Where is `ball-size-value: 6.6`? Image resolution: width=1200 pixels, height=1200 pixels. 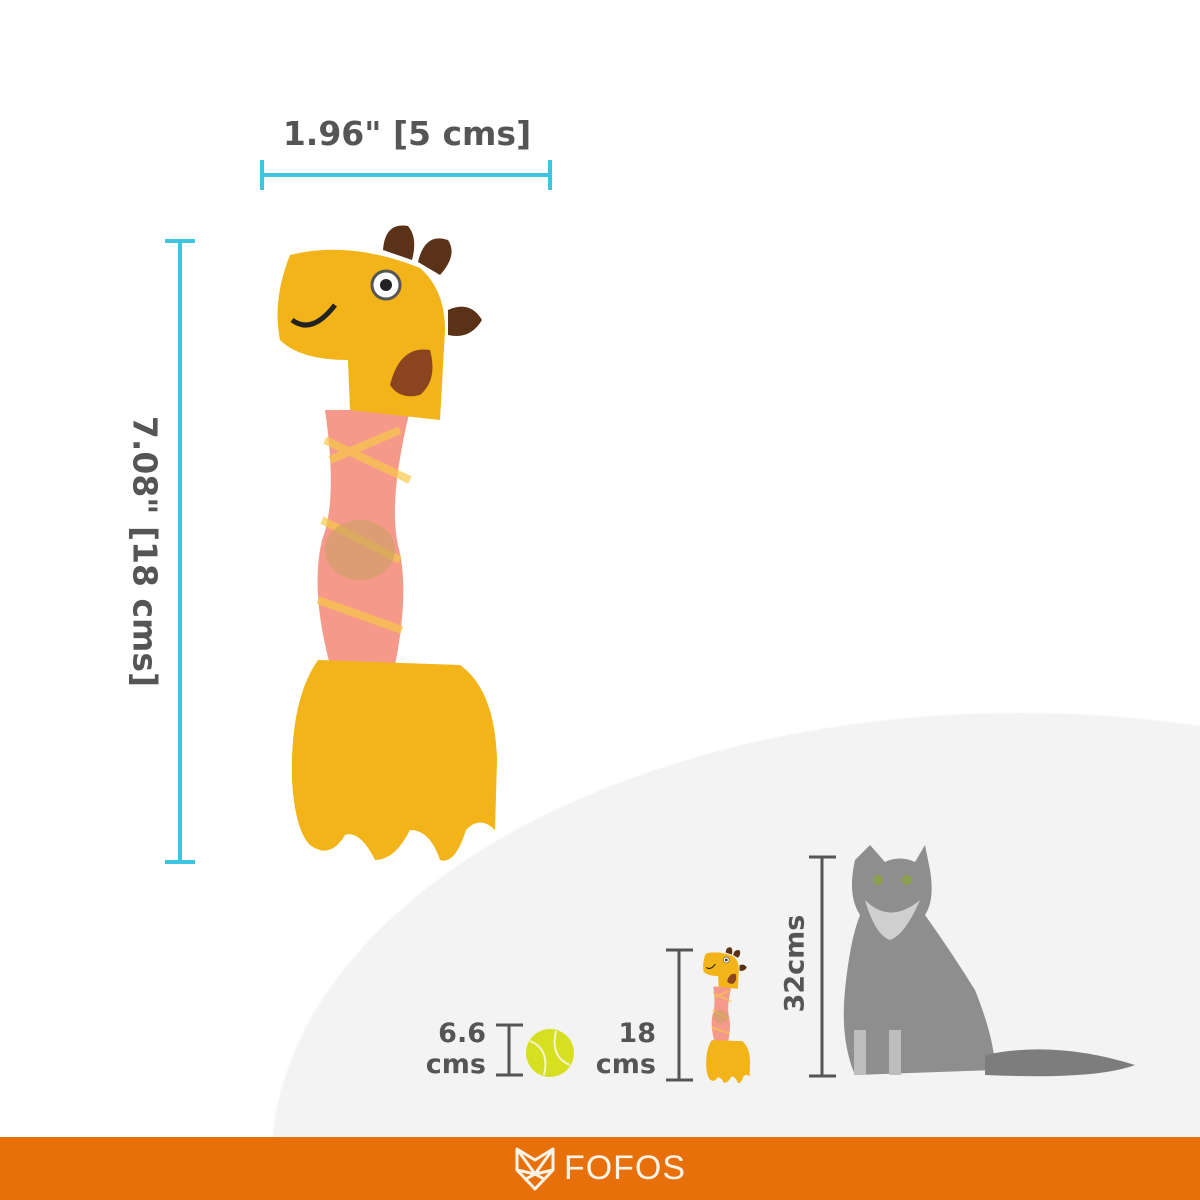 ball-size-value: 6.6 is located at coordinates (462, 1033).